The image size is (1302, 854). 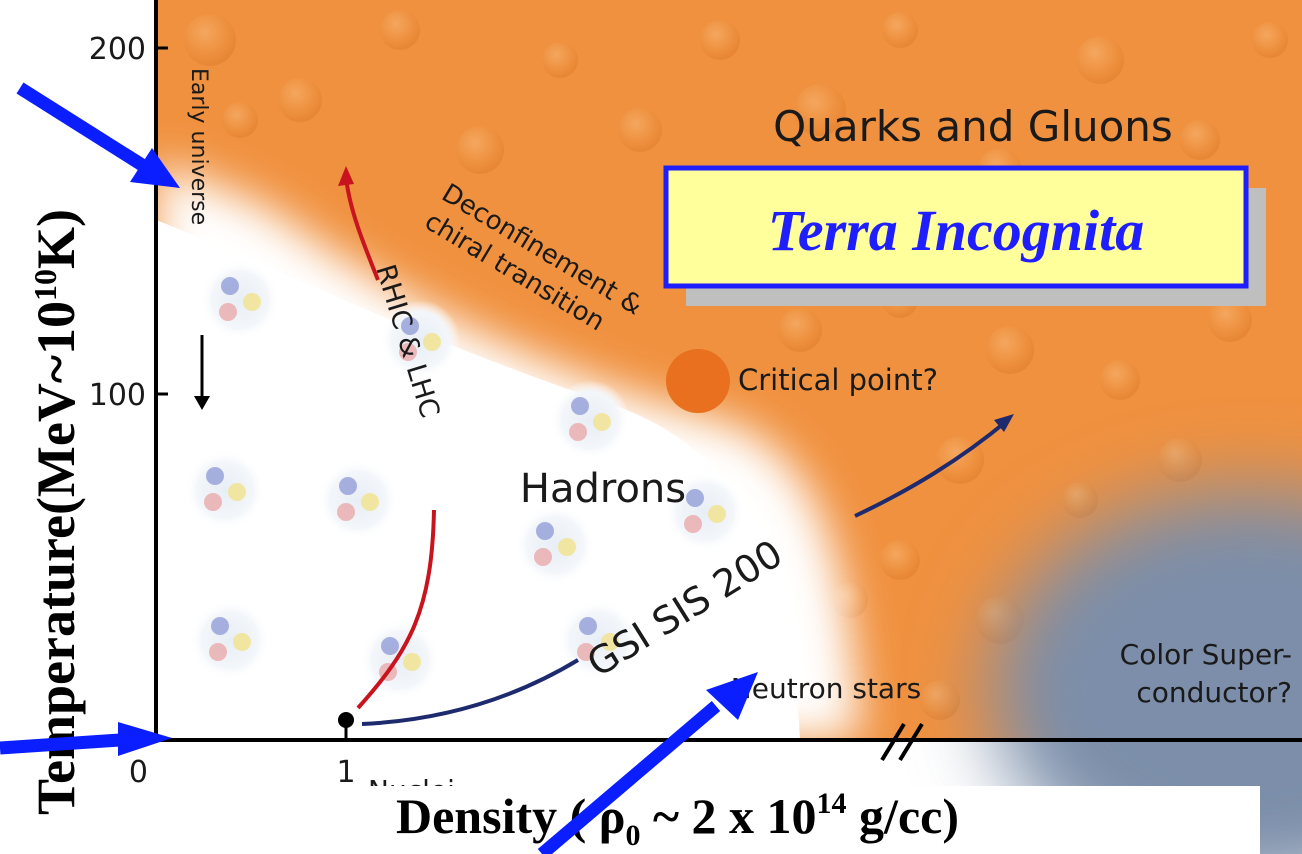 I want to click on gsi-trajectory-lower, so click(x=470, y=692).